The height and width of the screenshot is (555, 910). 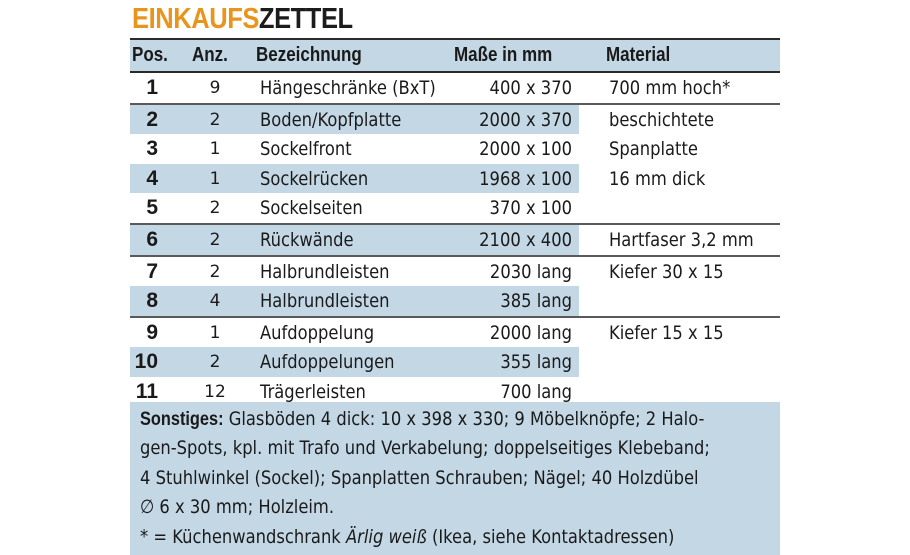 I want to click on row-dim: 2100 x 400, so click(x=525, y=239).